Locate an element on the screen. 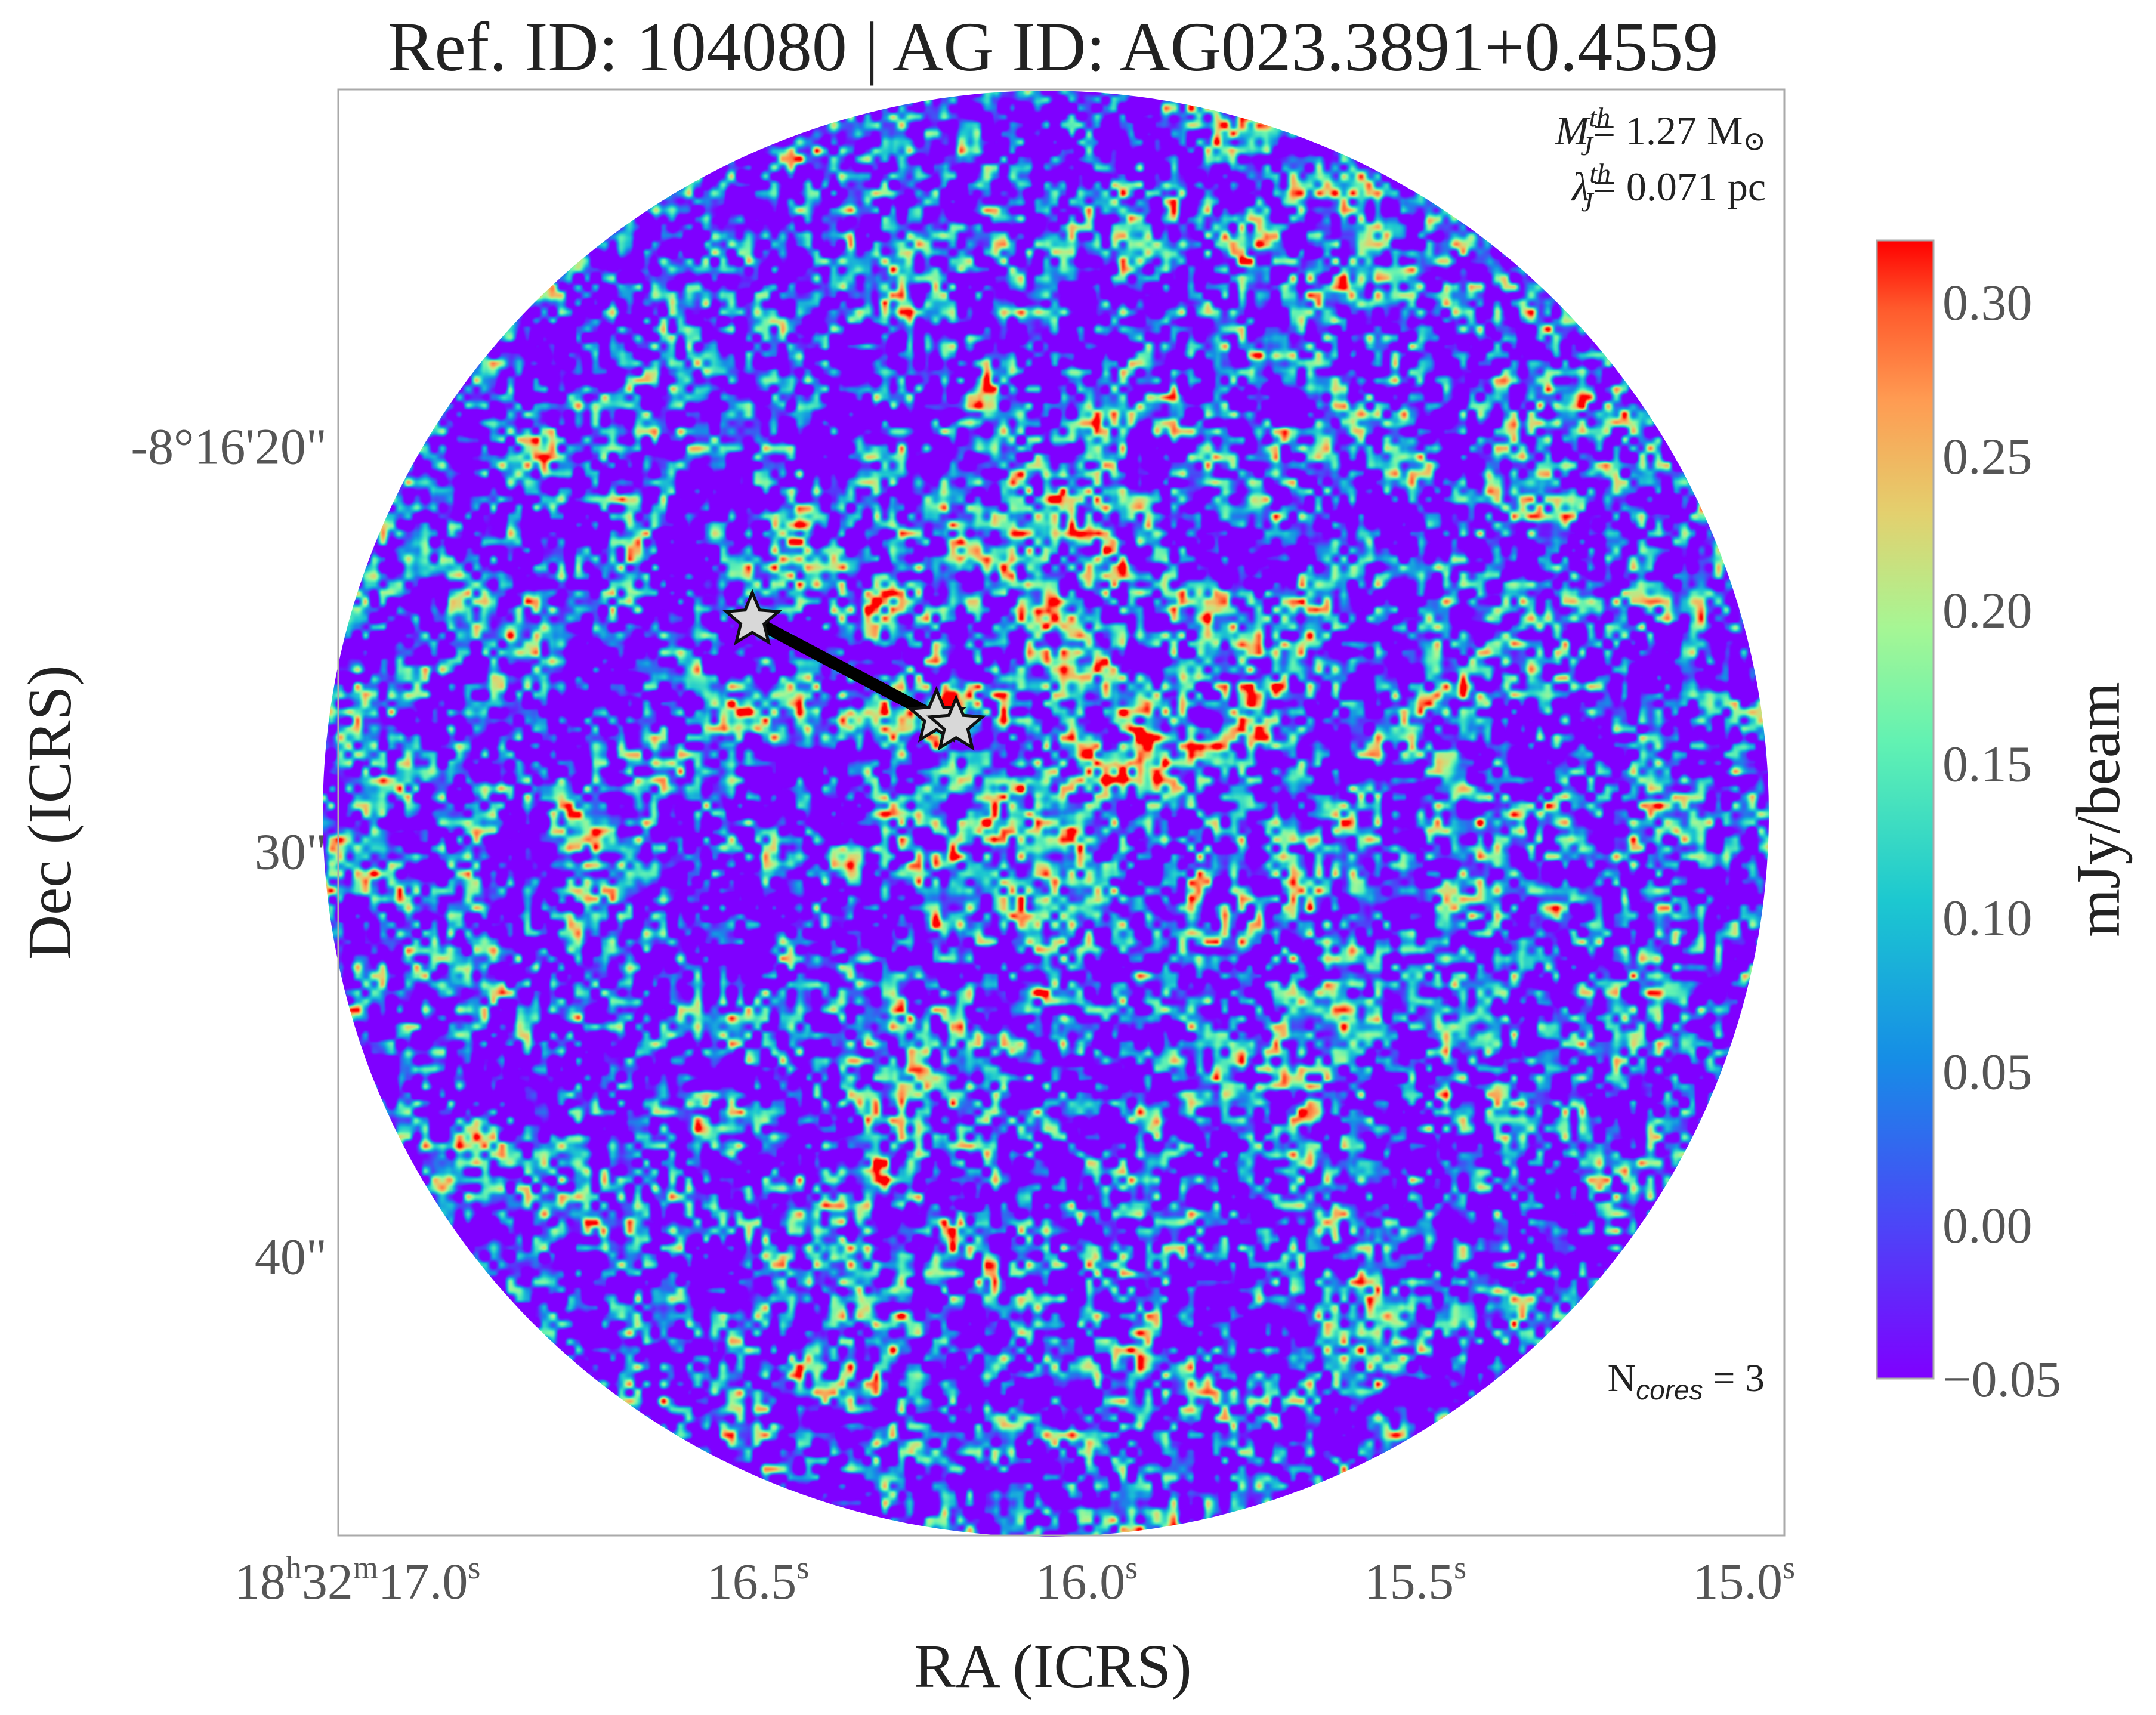 The image size is (2156, 1715). jeans-length-symbol: λ is located at coordinates (1580, 187).